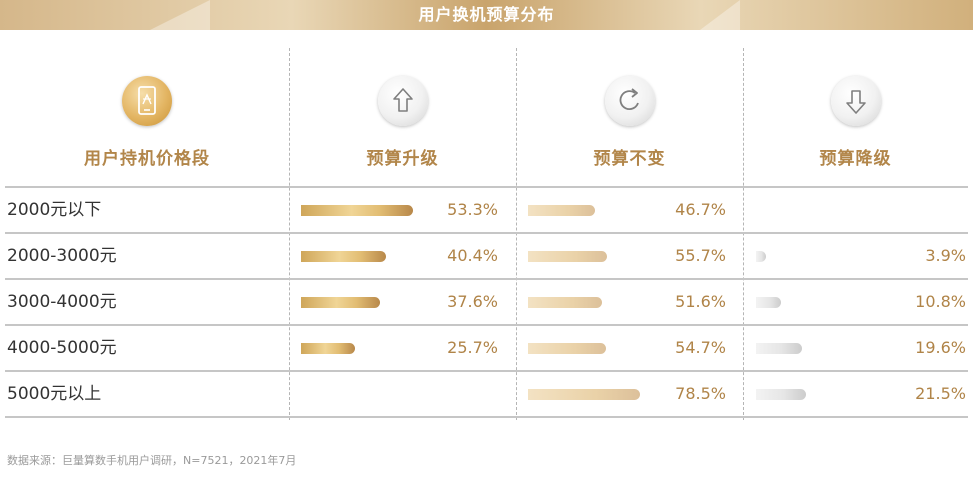 Image resolution: width=973 pixels, height=477 pixels. What do you see at coordinates (486, 187) in the screenshot?
I see `table-top-rule` at bounding box center [486, 187].